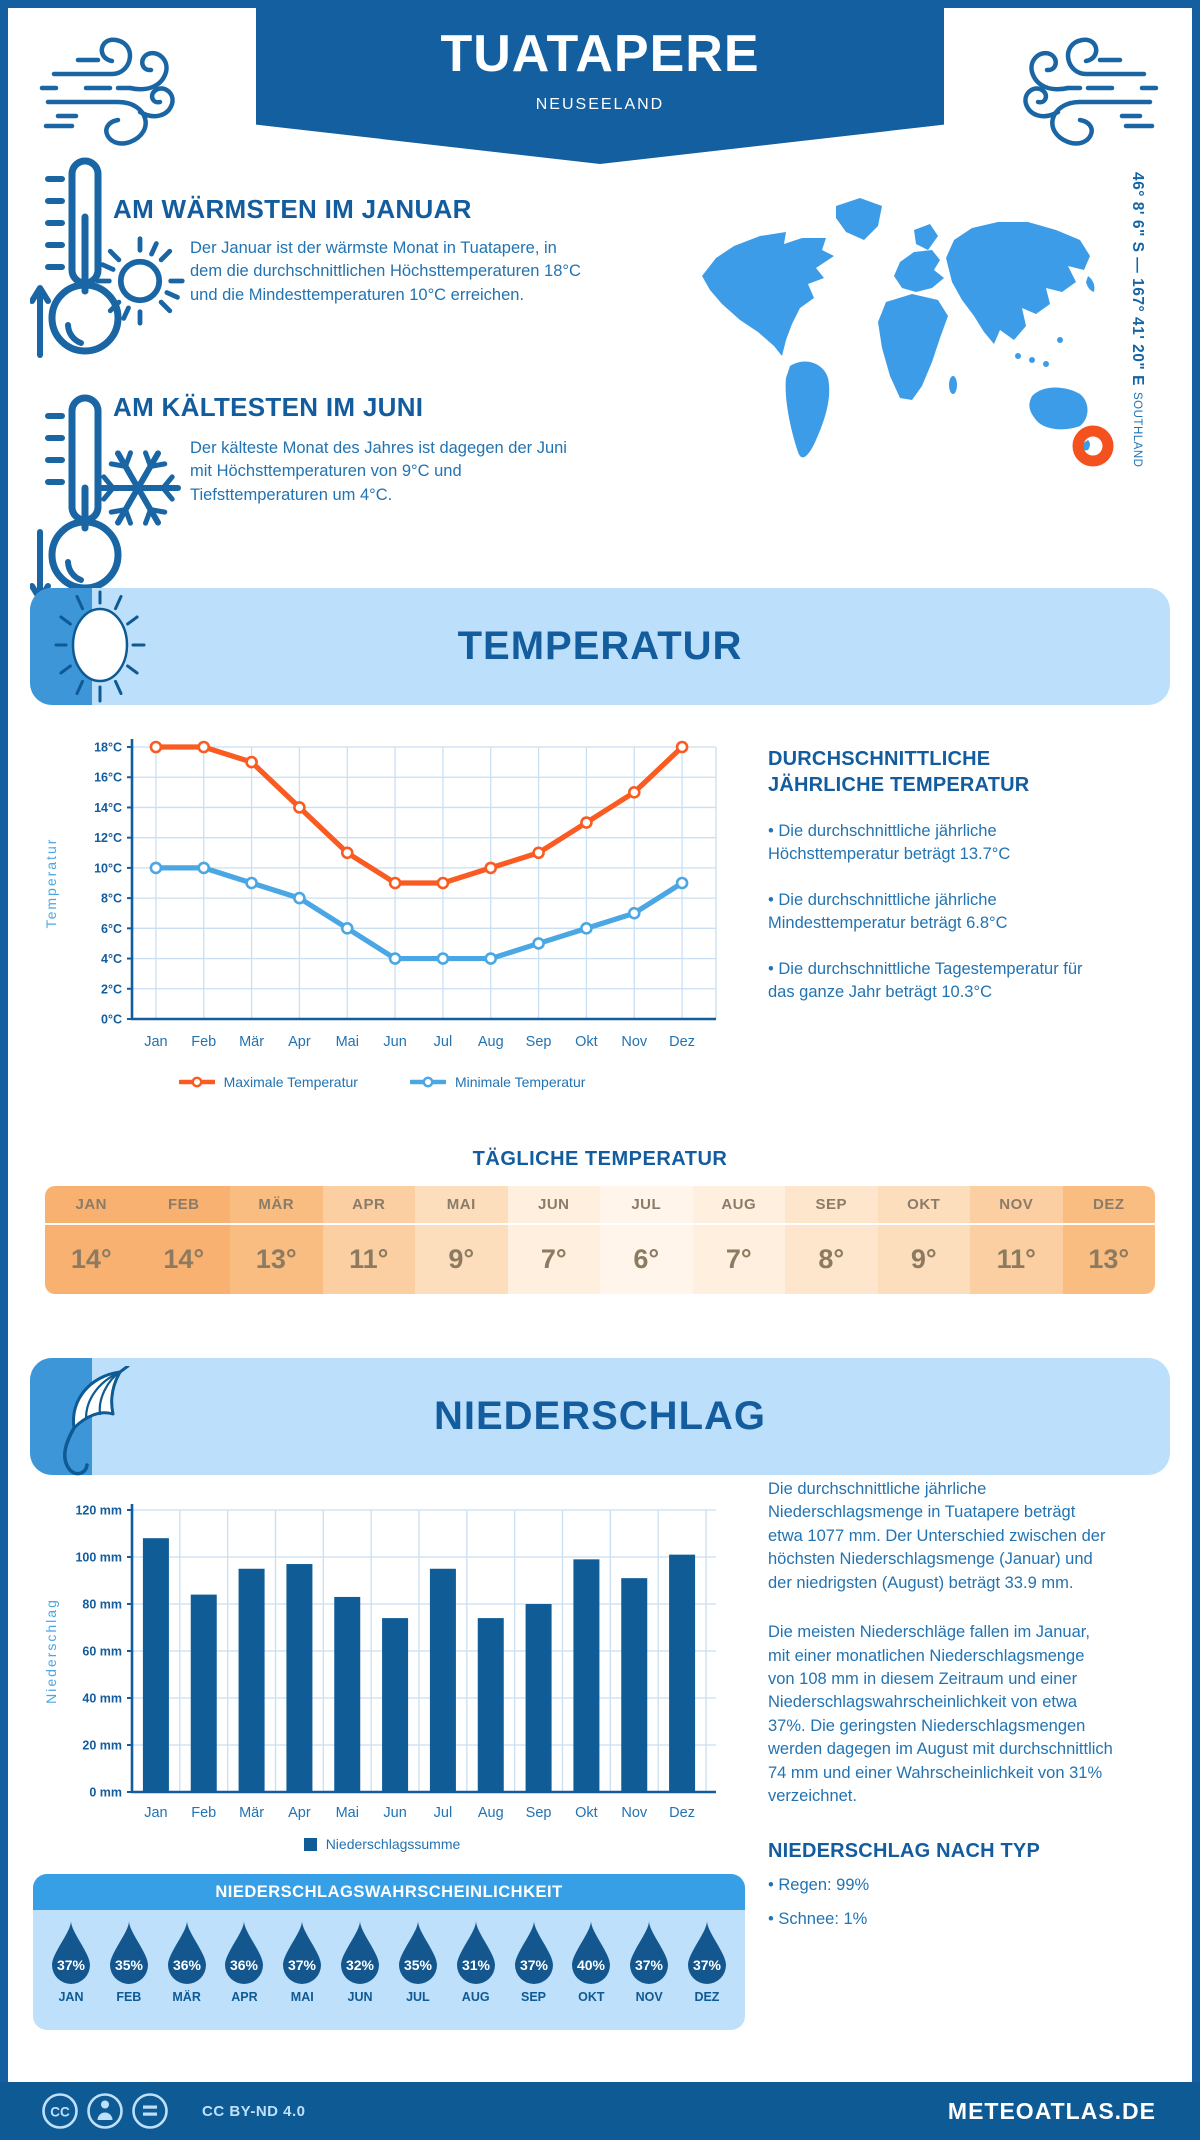 Image resolution: width=1200 pixels, height=2140 pixels. I want to click on probability-cell: 37% DEZ, so click(707, 1962).